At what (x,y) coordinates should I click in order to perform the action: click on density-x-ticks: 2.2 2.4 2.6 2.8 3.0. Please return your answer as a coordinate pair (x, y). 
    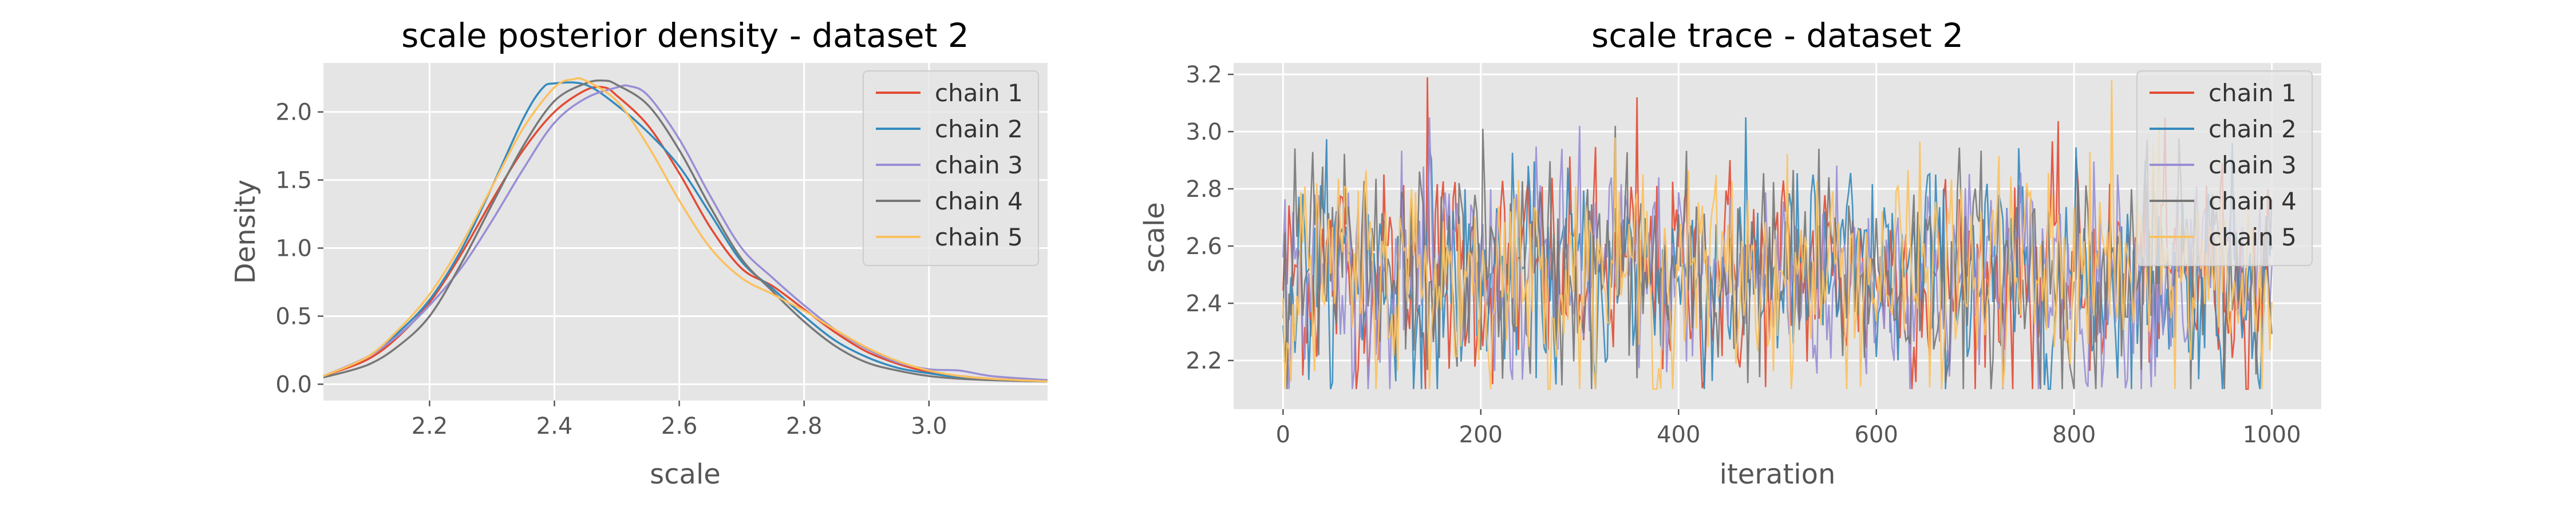
    Looking at the image, I should click on (679, 420).